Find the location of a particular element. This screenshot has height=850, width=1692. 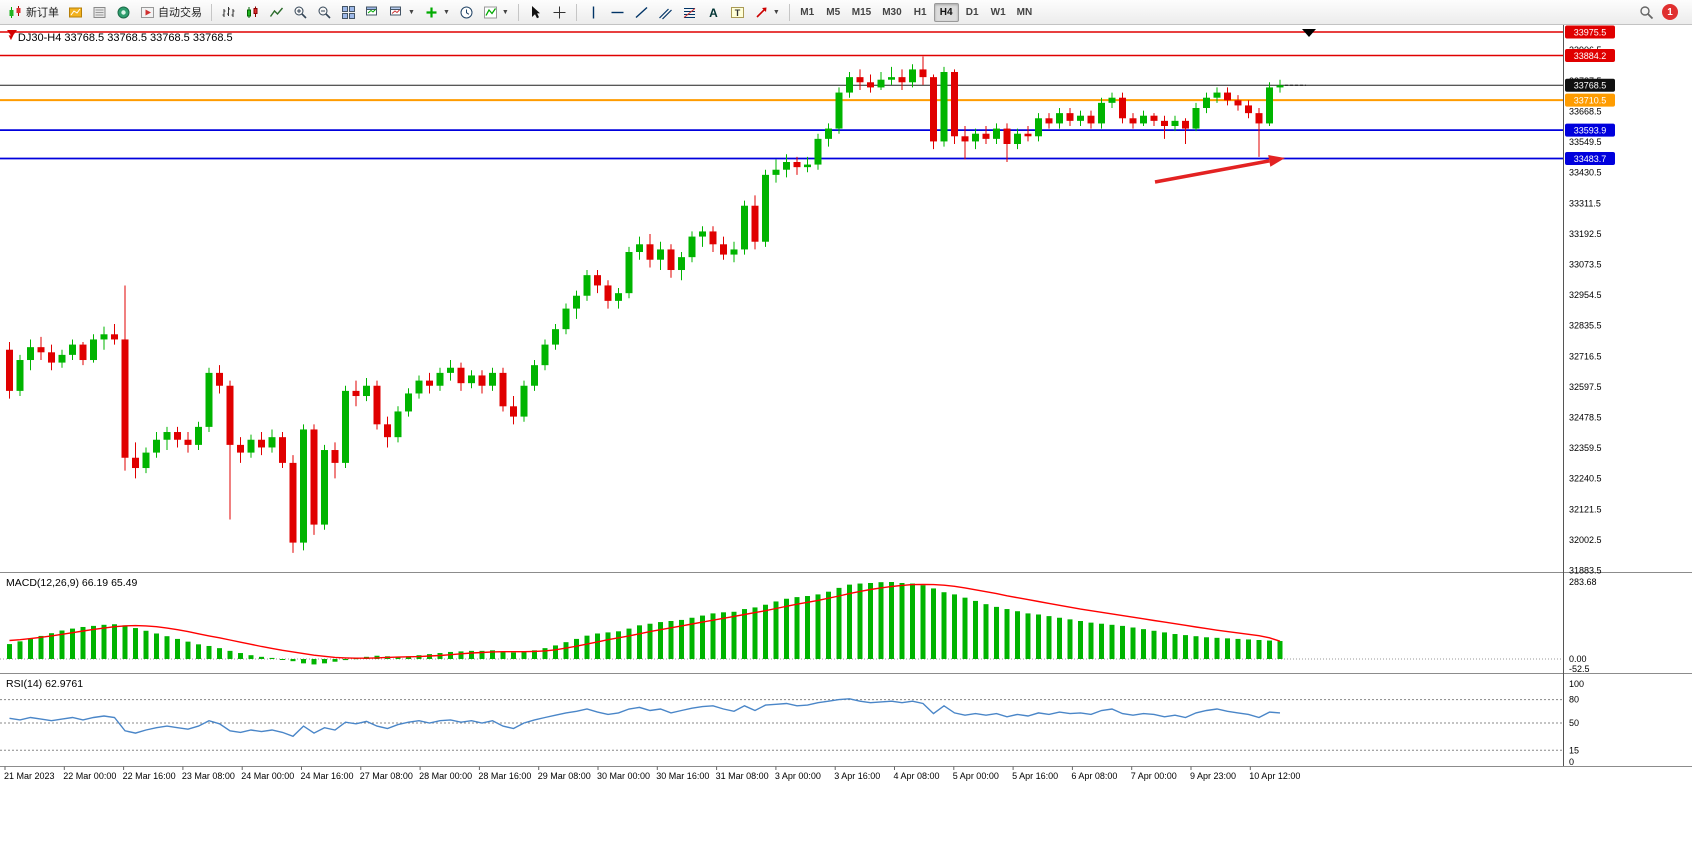

timeframe-button-h4: H4 is located at coordinates (946, 12).